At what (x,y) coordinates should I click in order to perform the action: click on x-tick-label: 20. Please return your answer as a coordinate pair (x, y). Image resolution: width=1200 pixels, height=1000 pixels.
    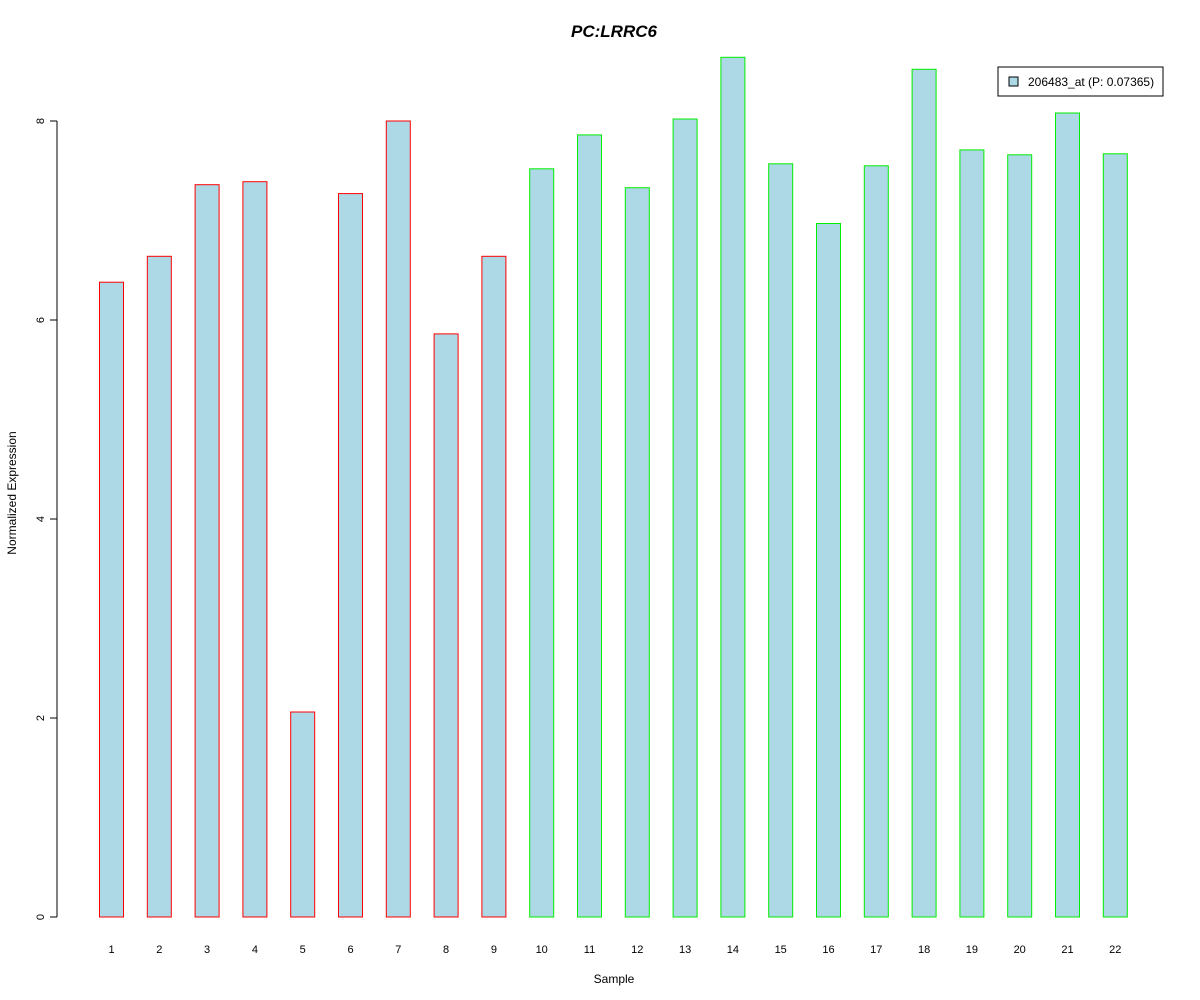
    Looking at the image, I should click on (1020, 950).